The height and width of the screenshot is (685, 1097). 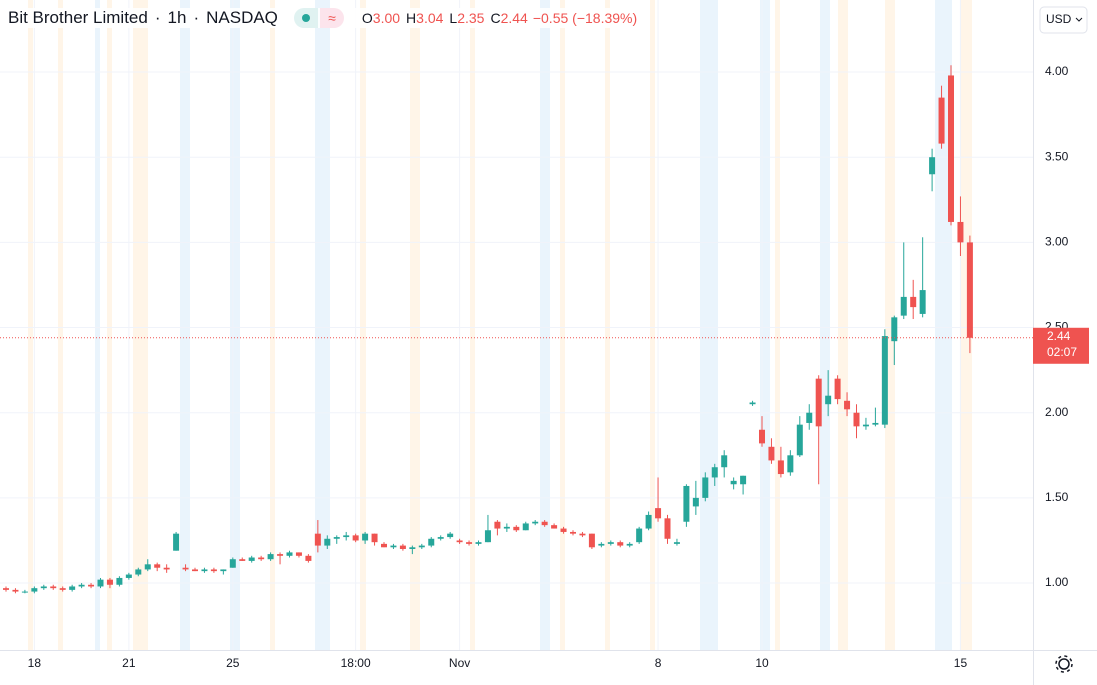 What do you see at coordinates (356, 663) in the screenshot?
I see `x-tick-label: 18:00` at bounding box center [356, 663].